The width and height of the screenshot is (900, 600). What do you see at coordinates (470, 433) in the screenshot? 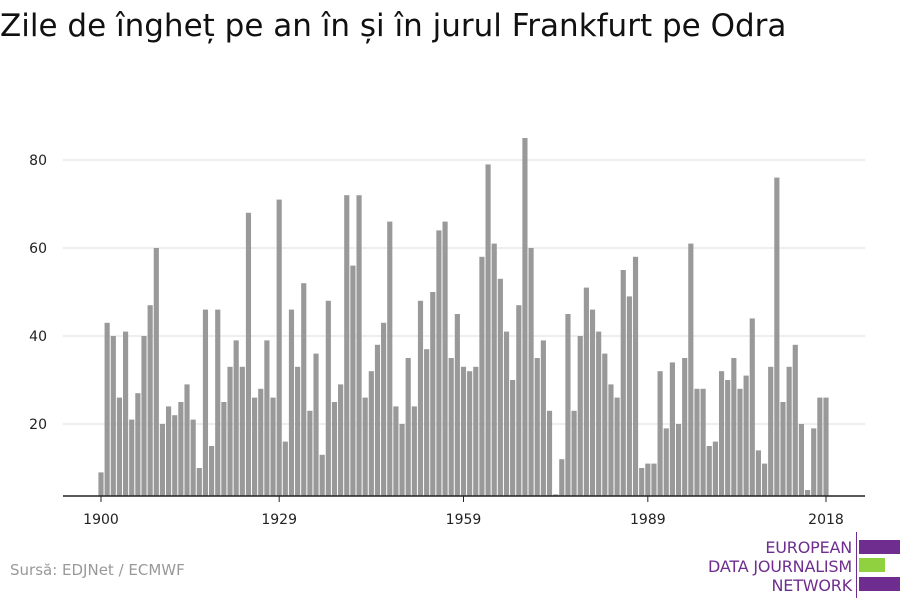
I see `bar-1960` at bounding box center [470, 433].